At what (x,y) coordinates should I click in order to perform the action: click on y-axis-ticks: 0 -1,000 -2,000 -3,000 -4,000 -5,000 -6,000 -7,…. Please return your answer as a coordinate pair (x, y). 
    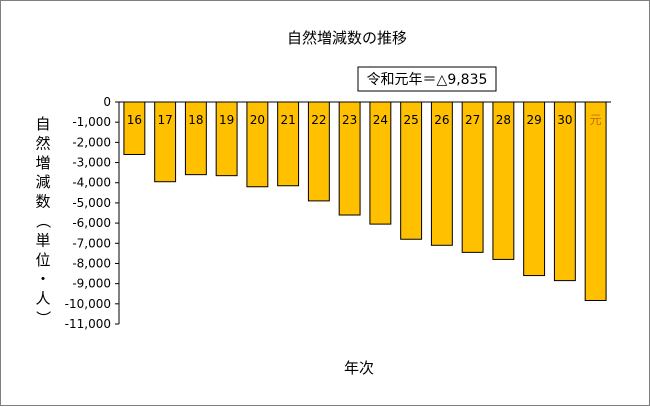
    Looking at the image, I should click on (92, 213).